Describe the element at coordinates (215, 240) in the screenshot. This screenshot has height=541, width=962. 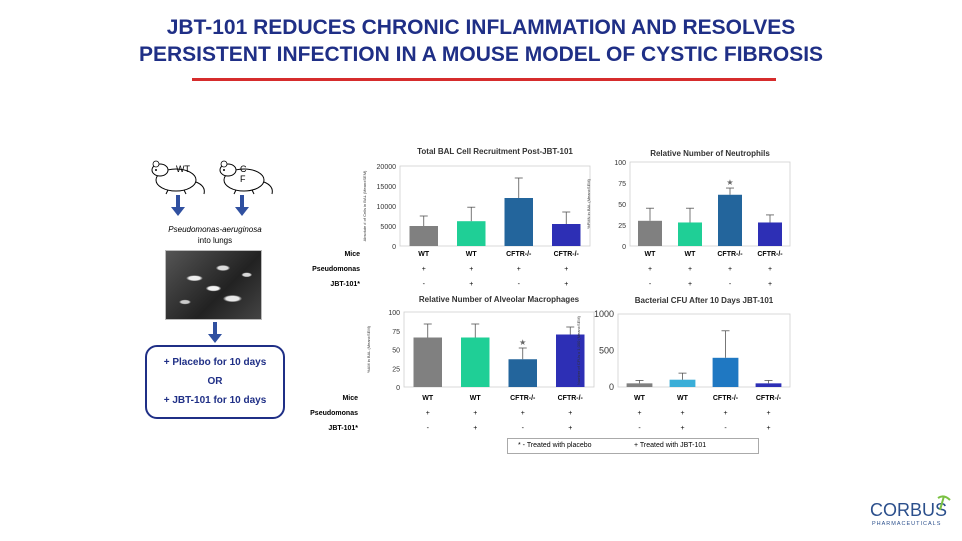
I see `pseudomonas-rest: into lungs` at that location.